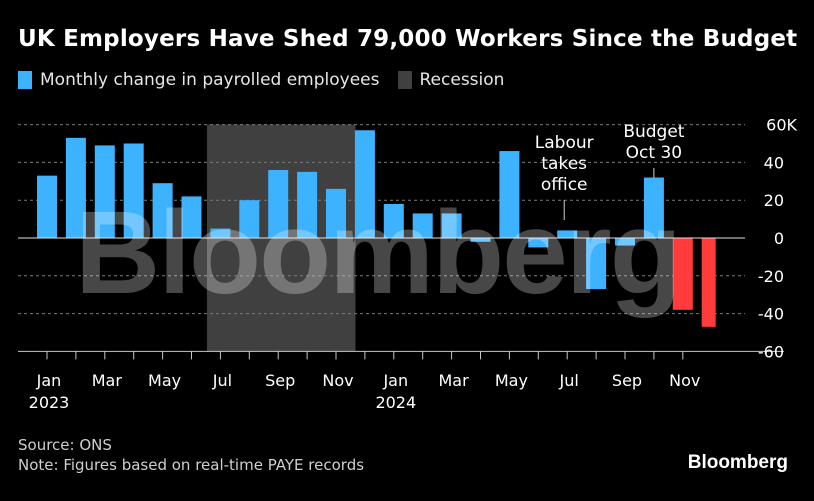 This screenshot has height=501, width=814. Describe the element at coordinates (49, 402) in the screenshot. I see `x-tick-year-label: 2023` at that location.